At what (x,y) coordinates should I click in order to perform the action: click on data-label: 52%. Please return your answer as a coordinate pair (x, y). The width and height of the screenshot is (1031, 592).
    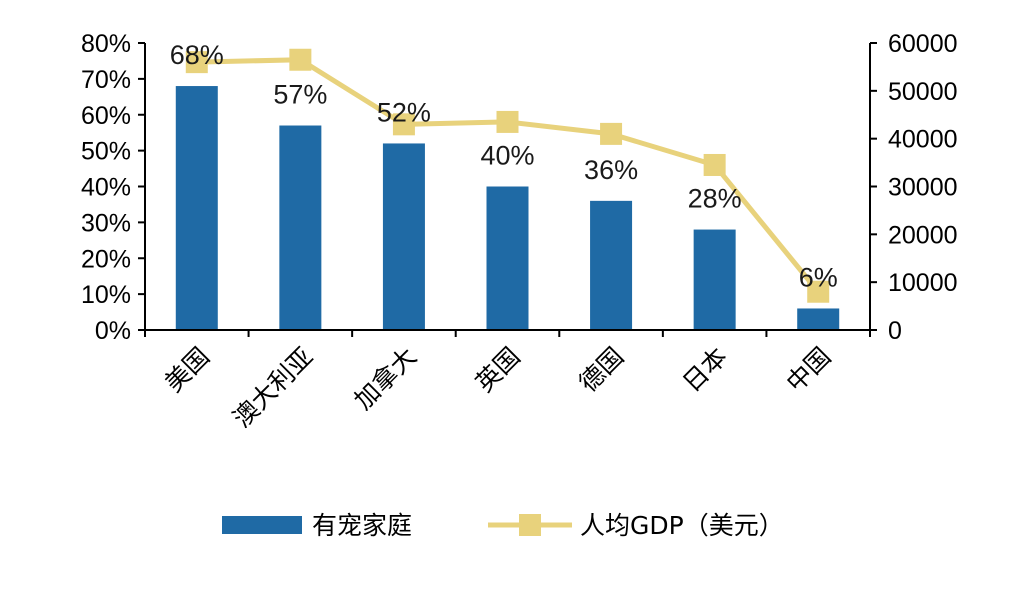
    Looking at the image, I should click on (404, 112).